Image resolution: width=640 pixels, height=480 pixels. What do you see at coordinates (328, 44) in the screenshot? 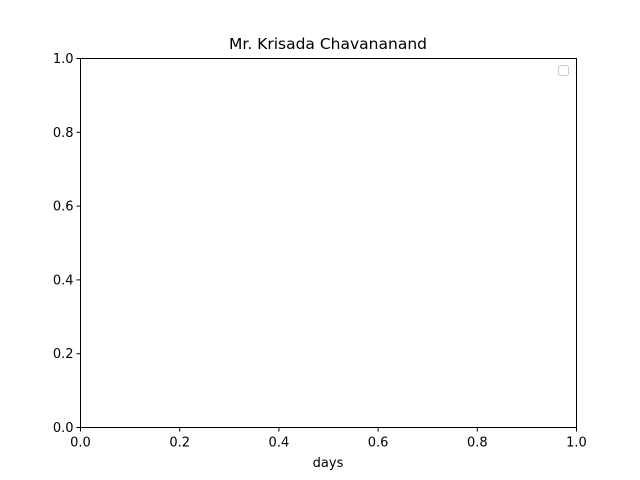
I see `chart-title: Mr. Krisada Chavananand` at bounding box center [328, 44].